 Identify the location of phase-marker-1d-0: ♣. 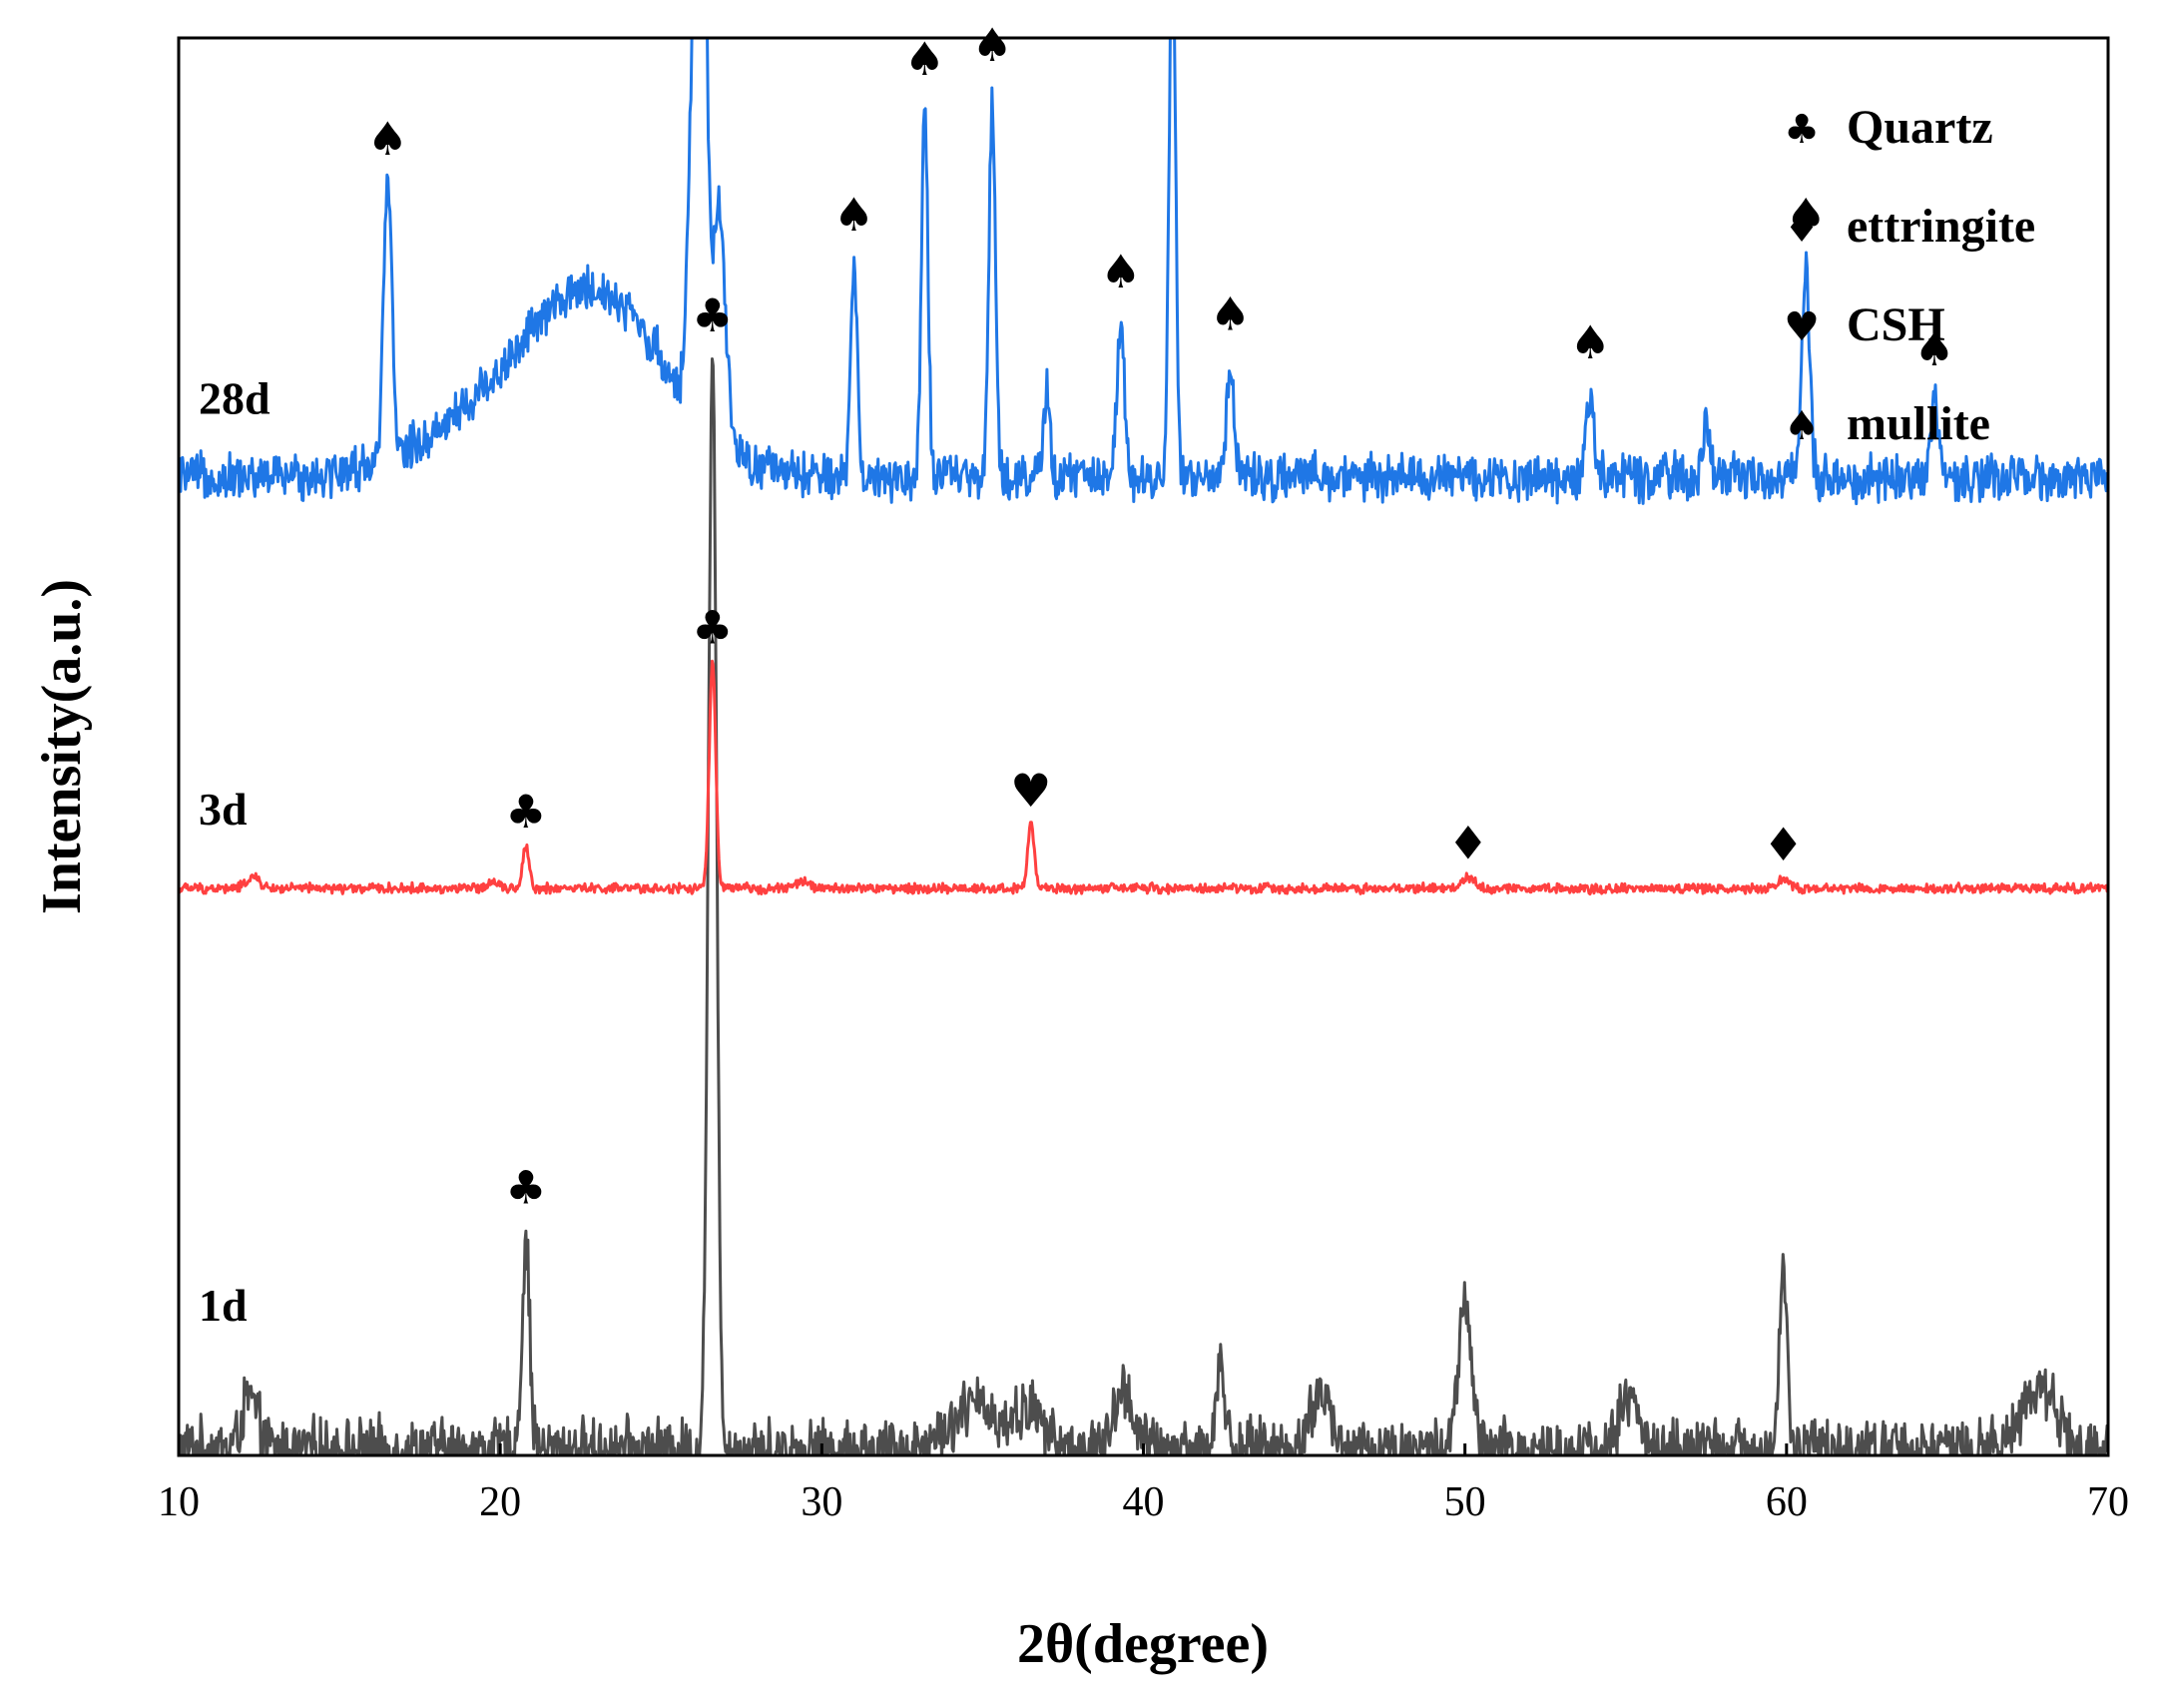
(526, 1187).